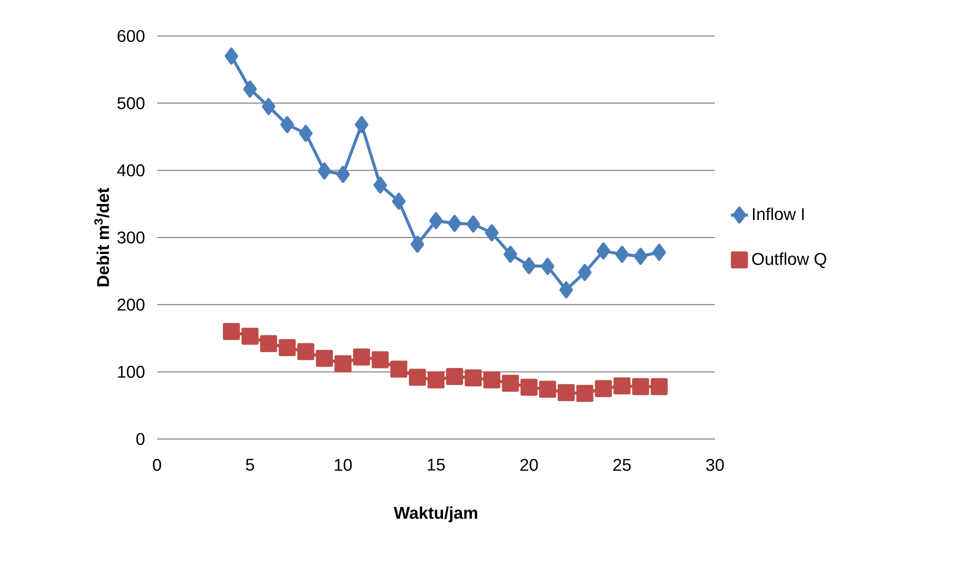 The height and width of the screenshot is (578, 960). What do you see at coordinates (778, 214) in the screenshot?
I see `legend-label: Inflow I` at bounding box center [778, 214].